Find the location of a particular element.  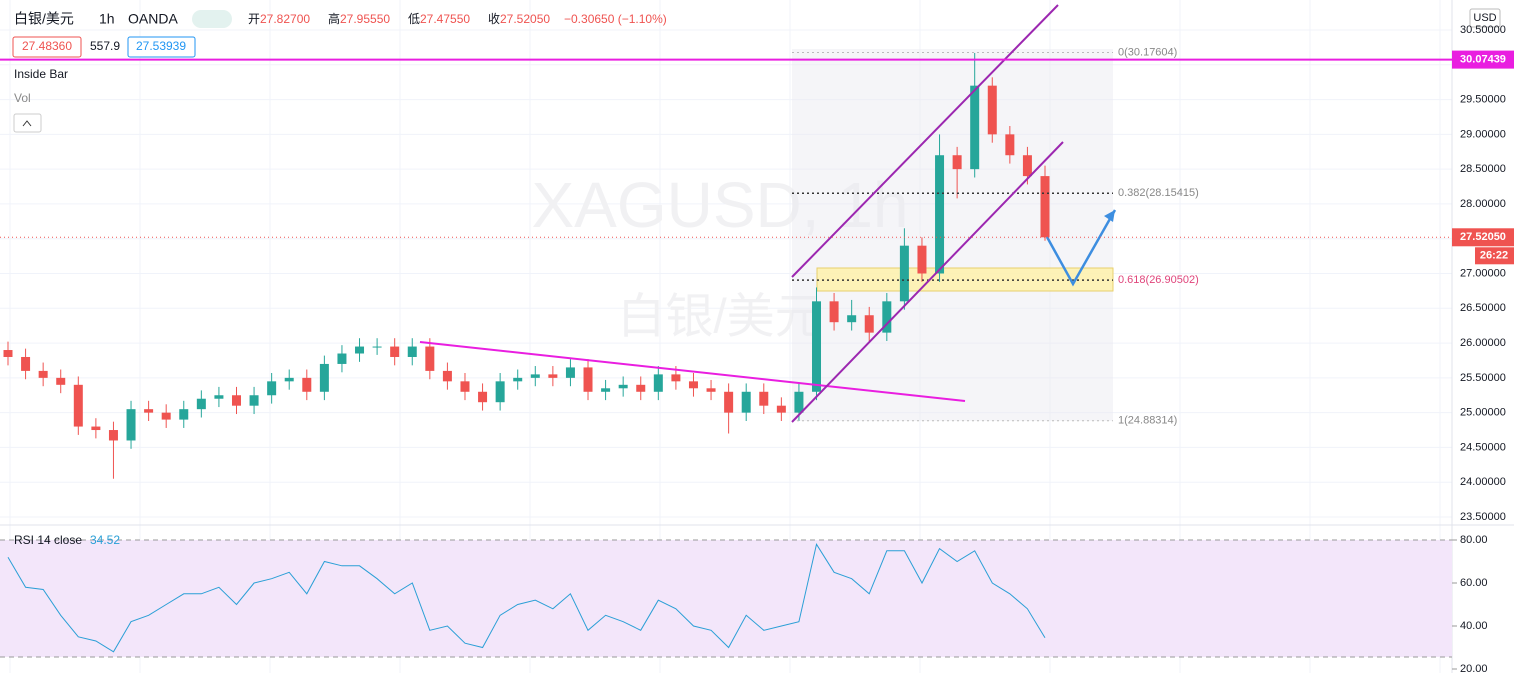

y-tick-label: 26.50000 is located at coordinates (1483, 308).